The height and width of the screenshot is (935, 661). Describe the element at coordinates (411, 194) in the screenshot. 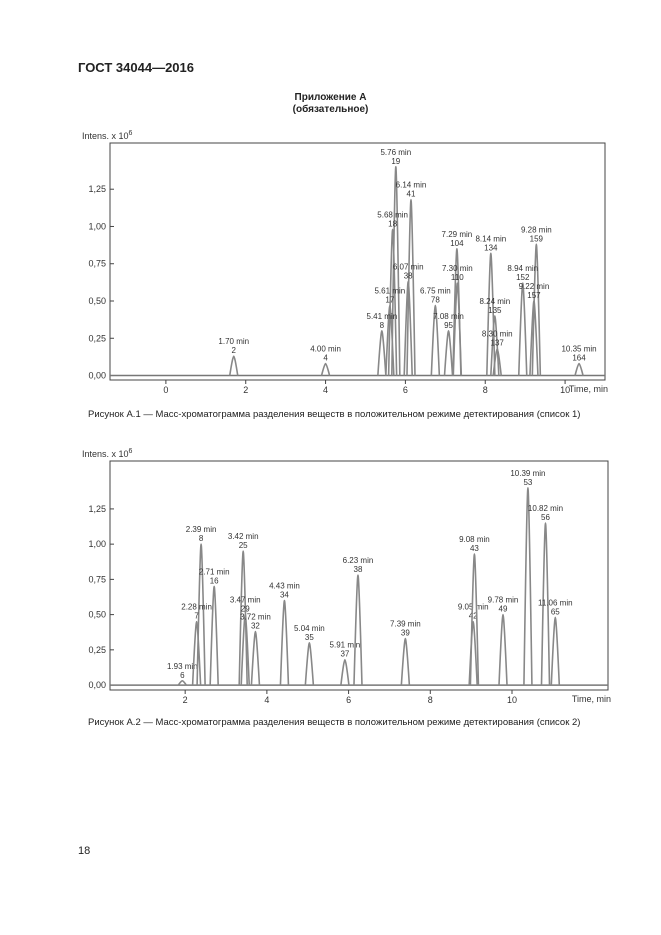

I see `peak-number: 41` at that location.